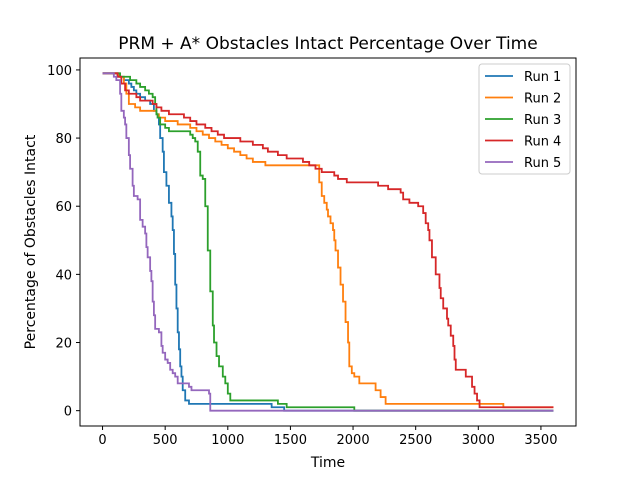 Image resolution: width=640 pixels, height=480 pixels. What do you see at coordinates (59, 71) in the screenshot?
I see `y-tick-label: 100` at bounding box center [59, 71].